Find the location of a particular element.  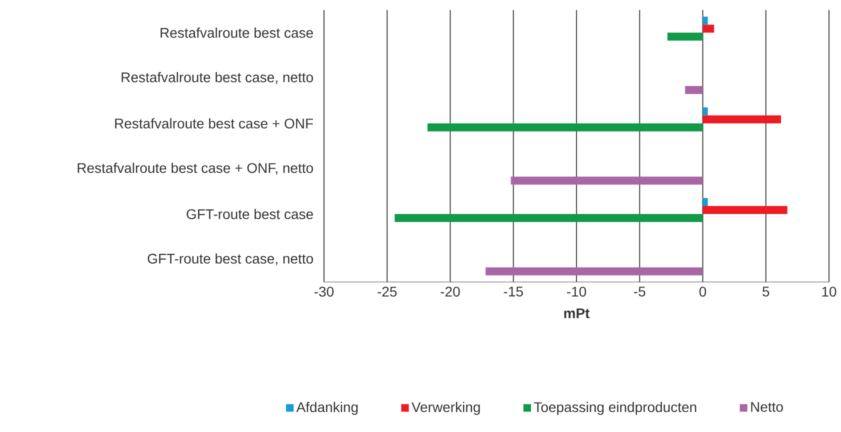

x-tick-label: -30 is located at coordinates (324, 291).